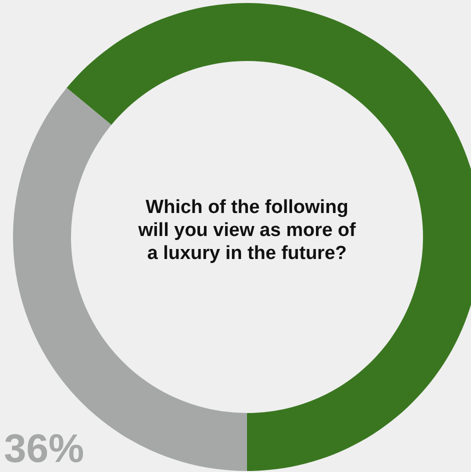 The image size is (471, 472). What do you see at coordinates (246, 230) in the screenshot?
I see `text: Which of the following will you view as more of a luxury in the future?` at bounding box center [246, 230].